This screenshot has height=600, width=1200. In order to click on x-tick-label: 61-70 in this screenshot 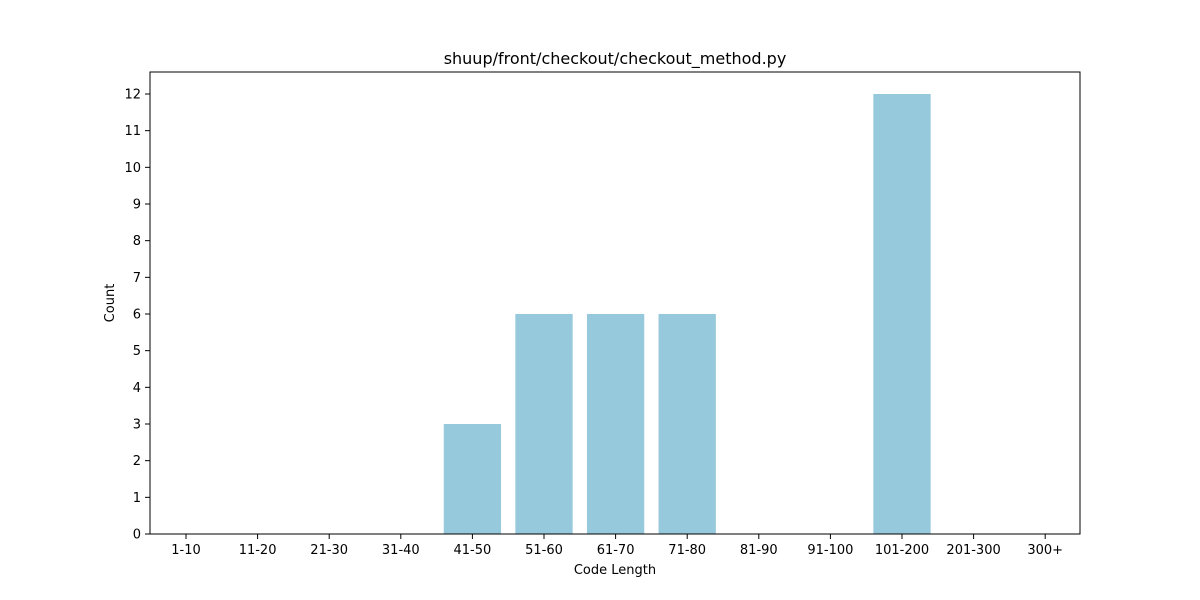, I will do `click(616, 550)`.